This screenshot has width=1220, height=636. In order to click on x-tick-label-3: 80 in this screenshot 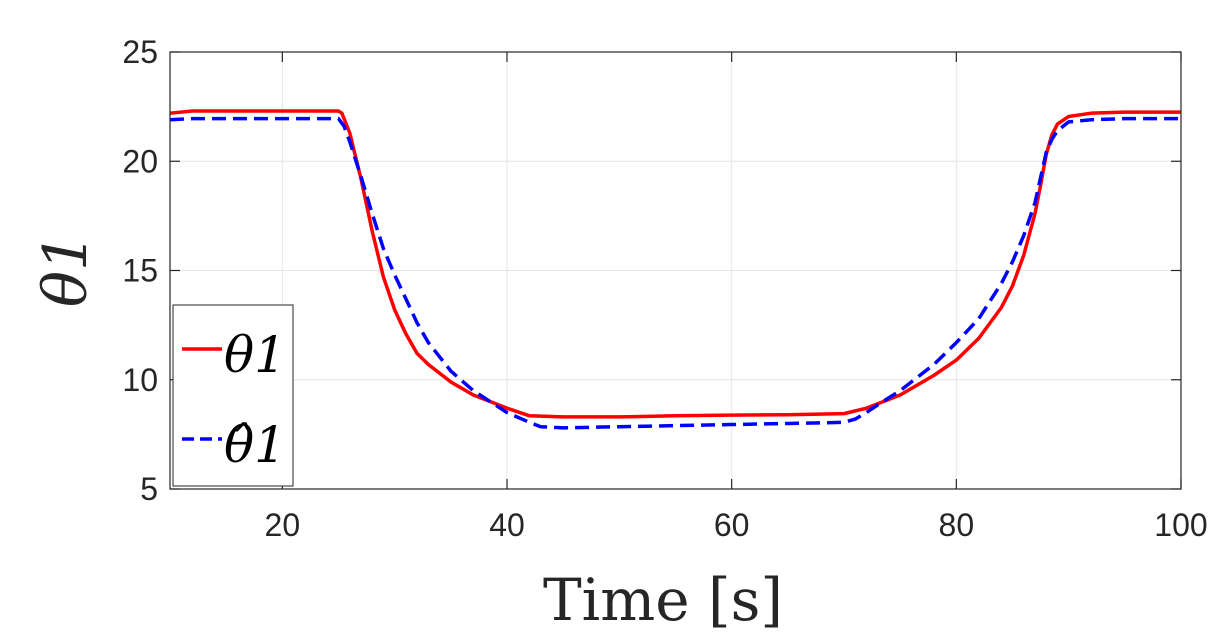, I will do `click(957, 525)`.